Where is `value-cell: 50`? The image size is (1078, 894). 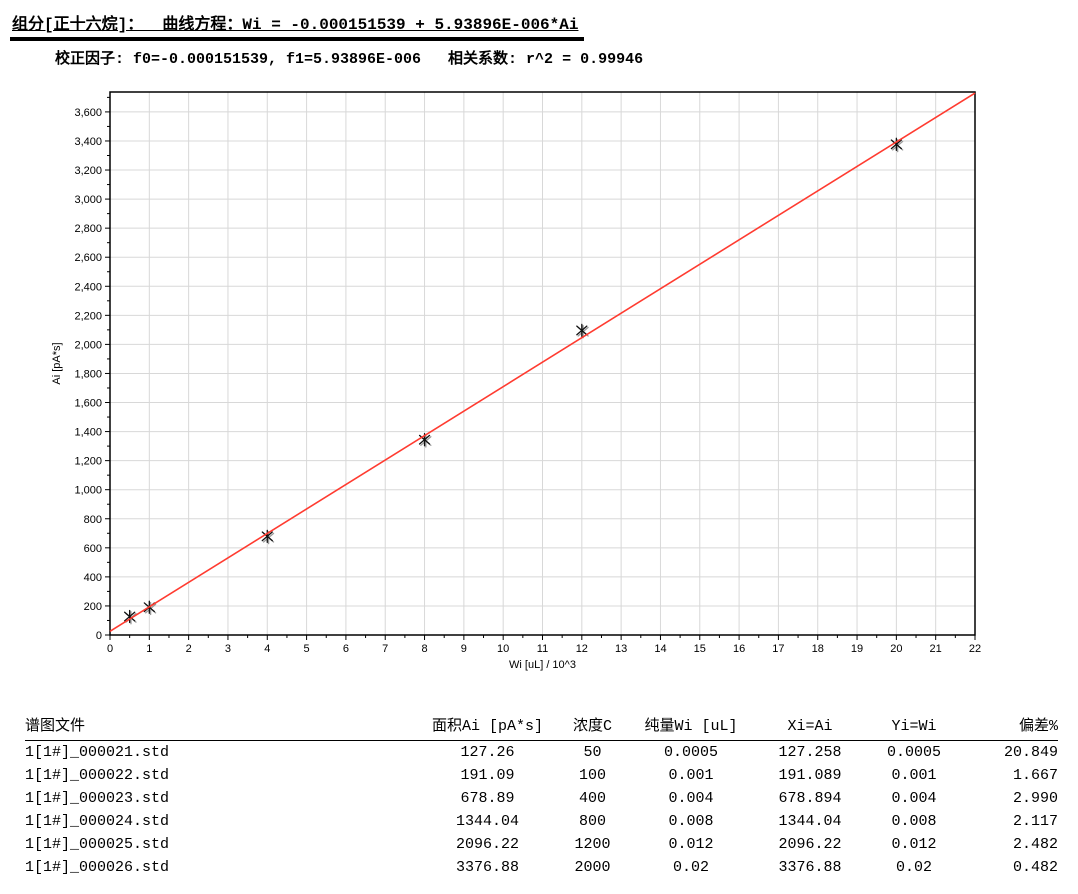 value-cell: 50 is located at coordinates (592, 752).